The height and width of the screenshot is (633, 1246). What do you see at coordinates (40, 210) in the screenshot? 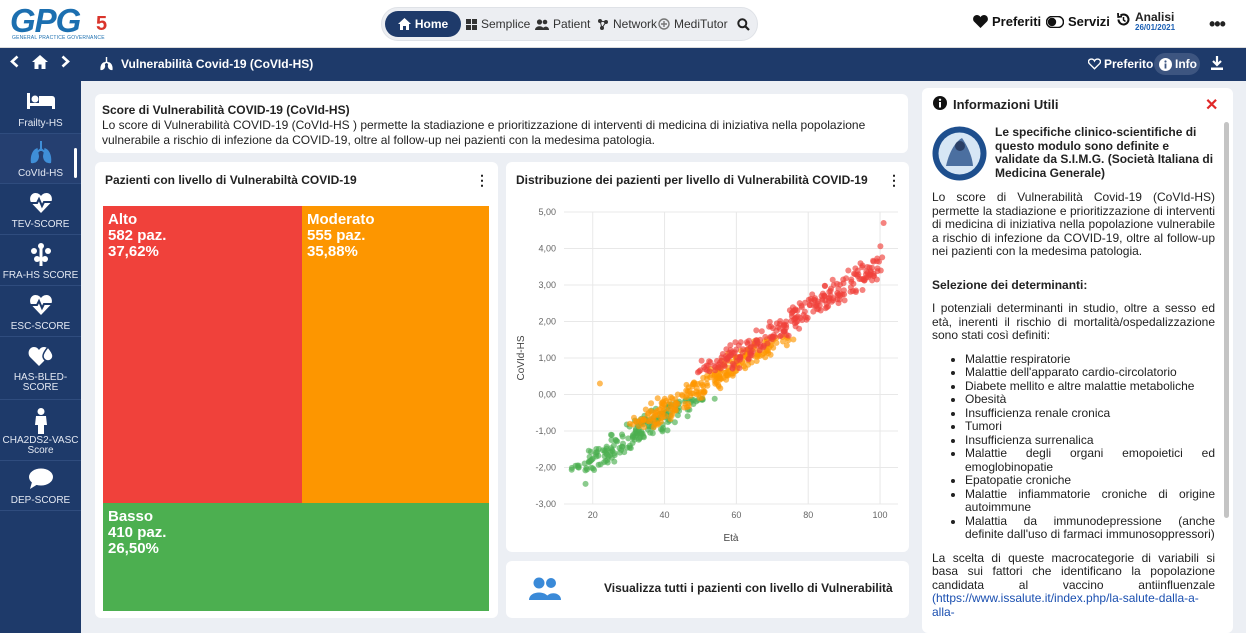
I see `sidebar-item-tev-score: TEV-SCORE` at bounding box center [40, 210].